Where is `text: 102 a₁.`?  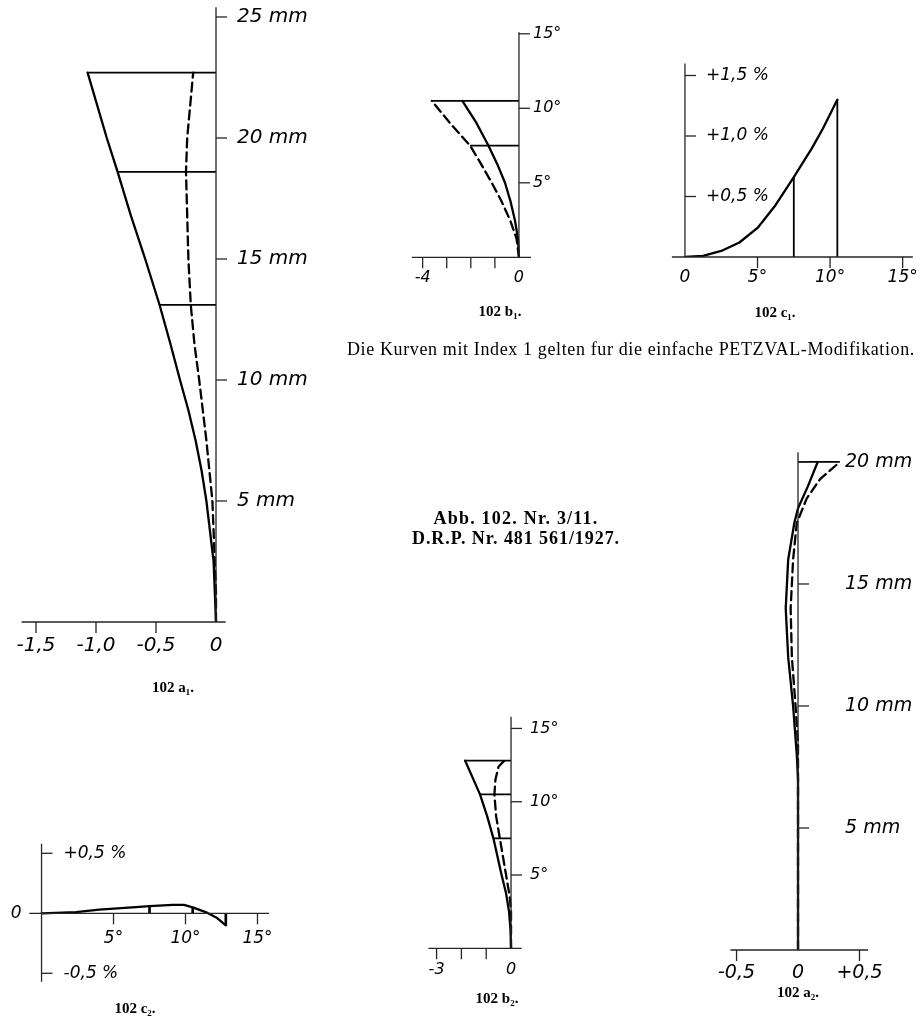 text: 102 a₁. is located at coordinates (173, 686).